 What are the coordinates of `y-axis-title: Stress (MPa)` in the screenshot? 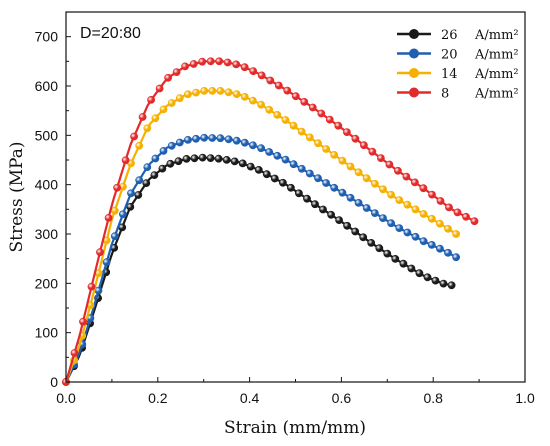 It's located at (17, 197).